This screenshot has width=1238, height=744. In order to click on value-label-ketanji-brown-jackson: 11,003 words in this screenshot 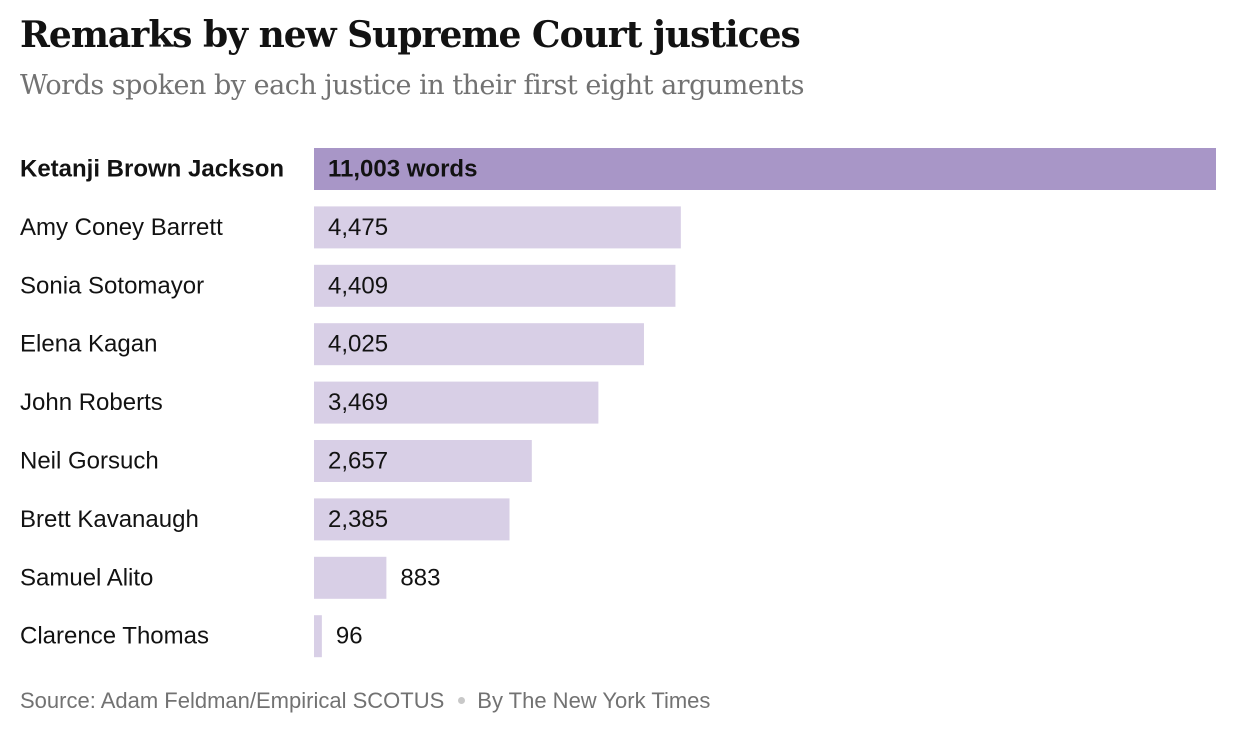, I will do `click(402, 169)`.